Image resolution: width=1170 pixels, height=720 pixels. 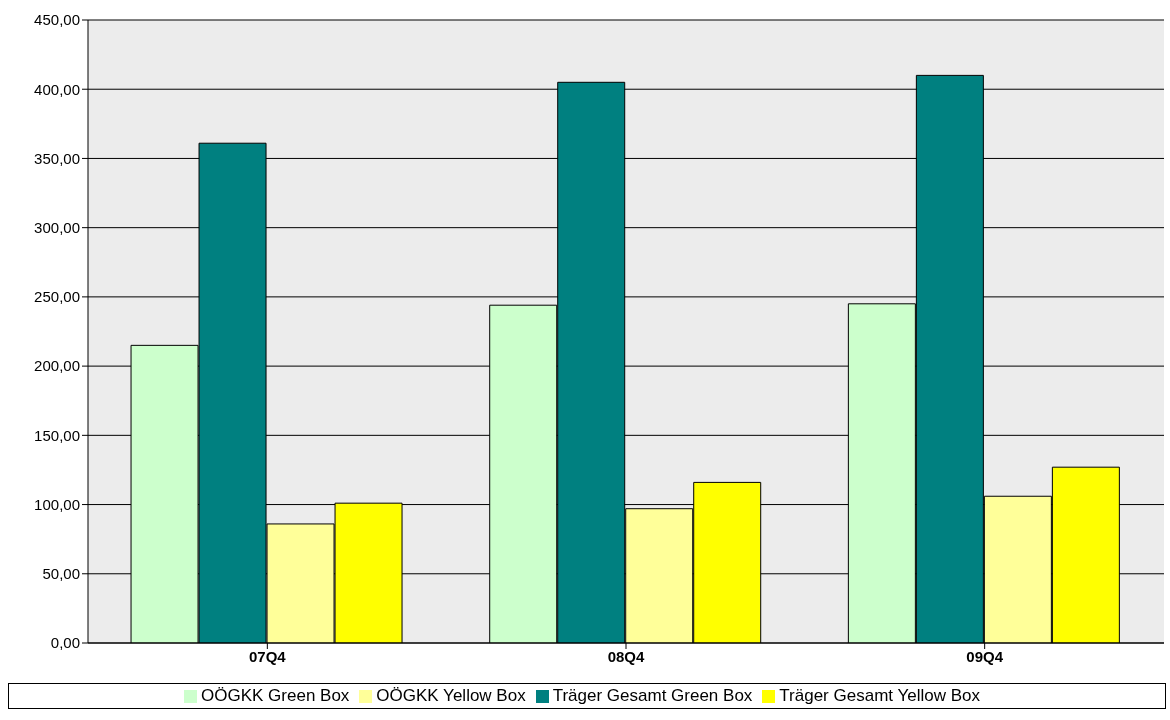 What do you see at coordinates (652, 695) in the screenshot?
I see `legend-label: Träger Gesamt Green Box` at bounding box center [652, 695].